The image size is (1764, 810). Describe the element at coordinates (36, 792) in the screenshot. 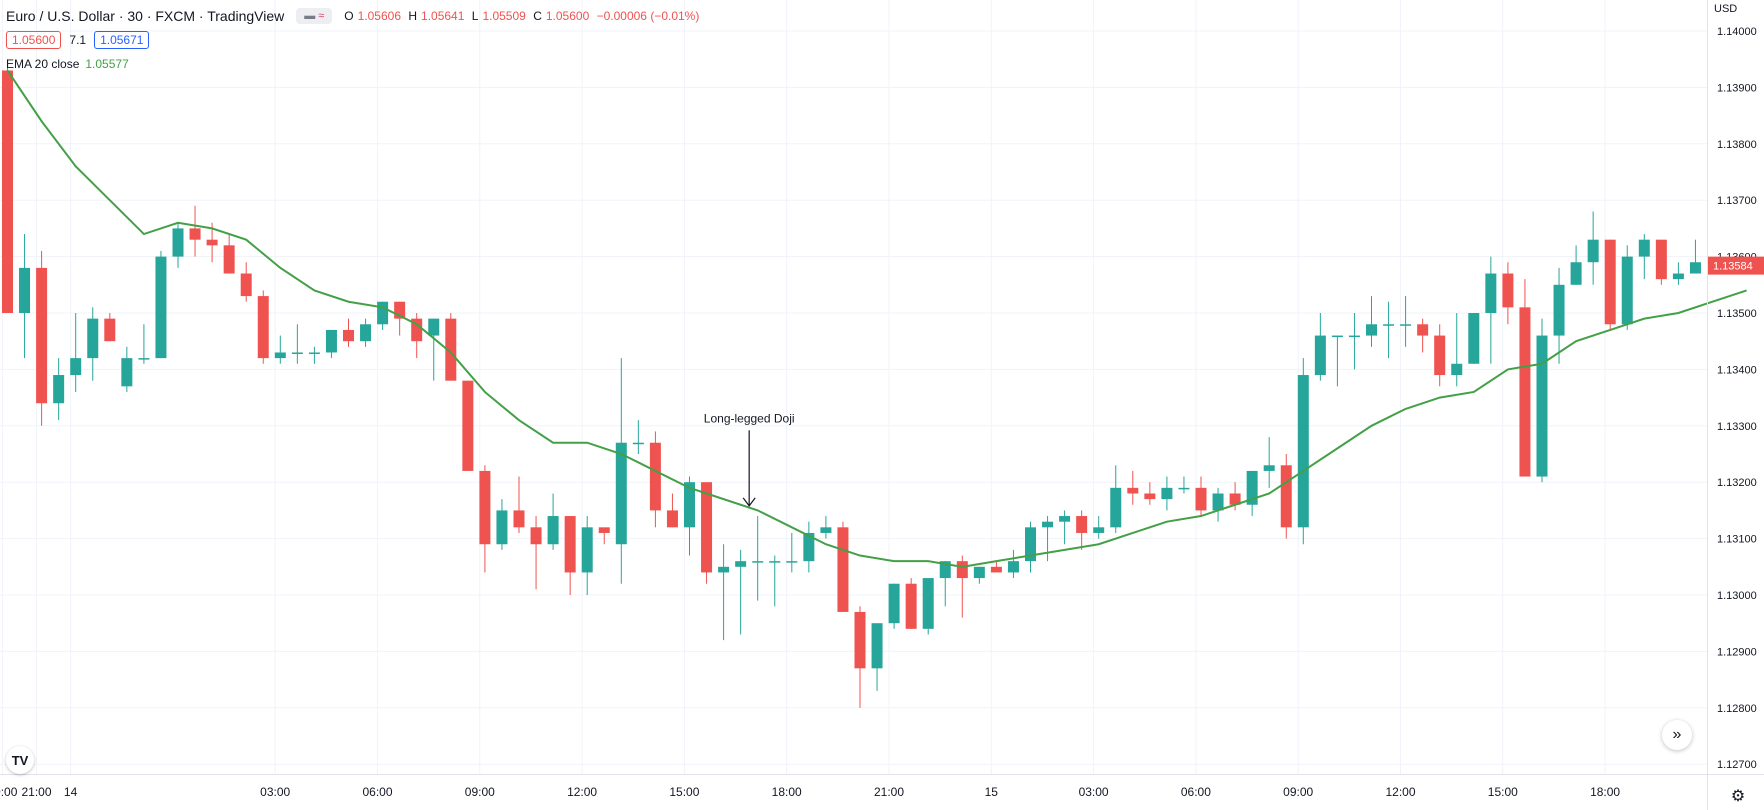

I see `x-tick-label: 21:00` at that location.